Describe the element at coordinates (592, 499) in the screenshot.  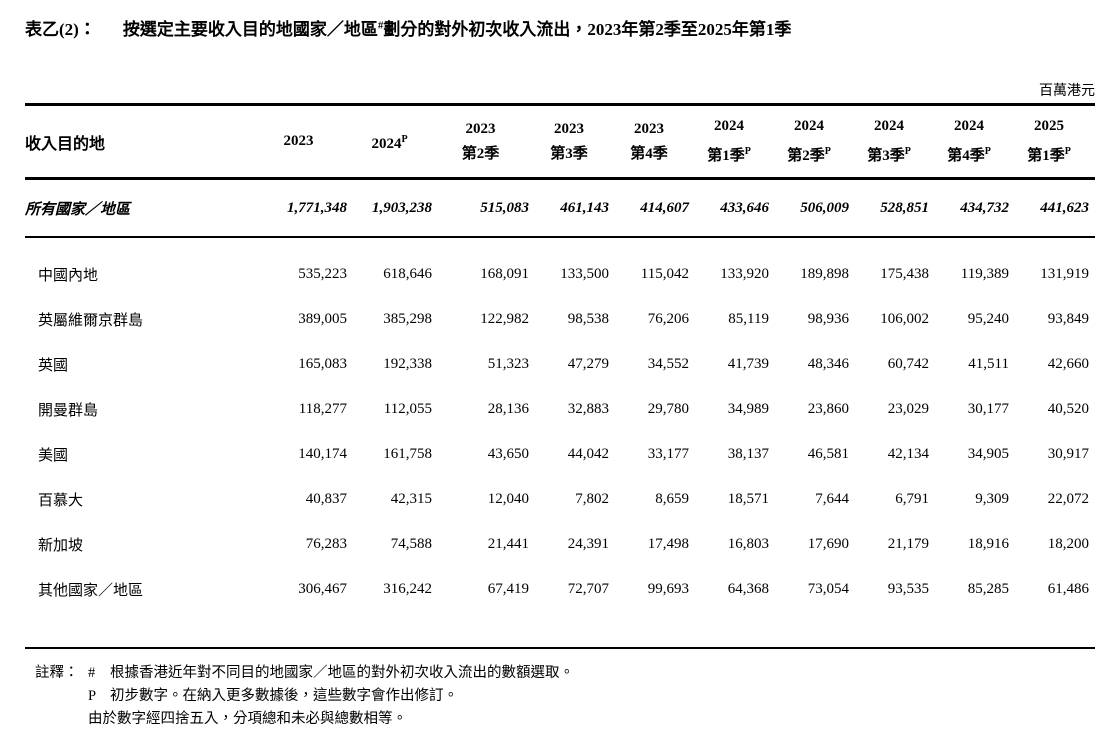
I see `cell-value: 7,802` at that location.